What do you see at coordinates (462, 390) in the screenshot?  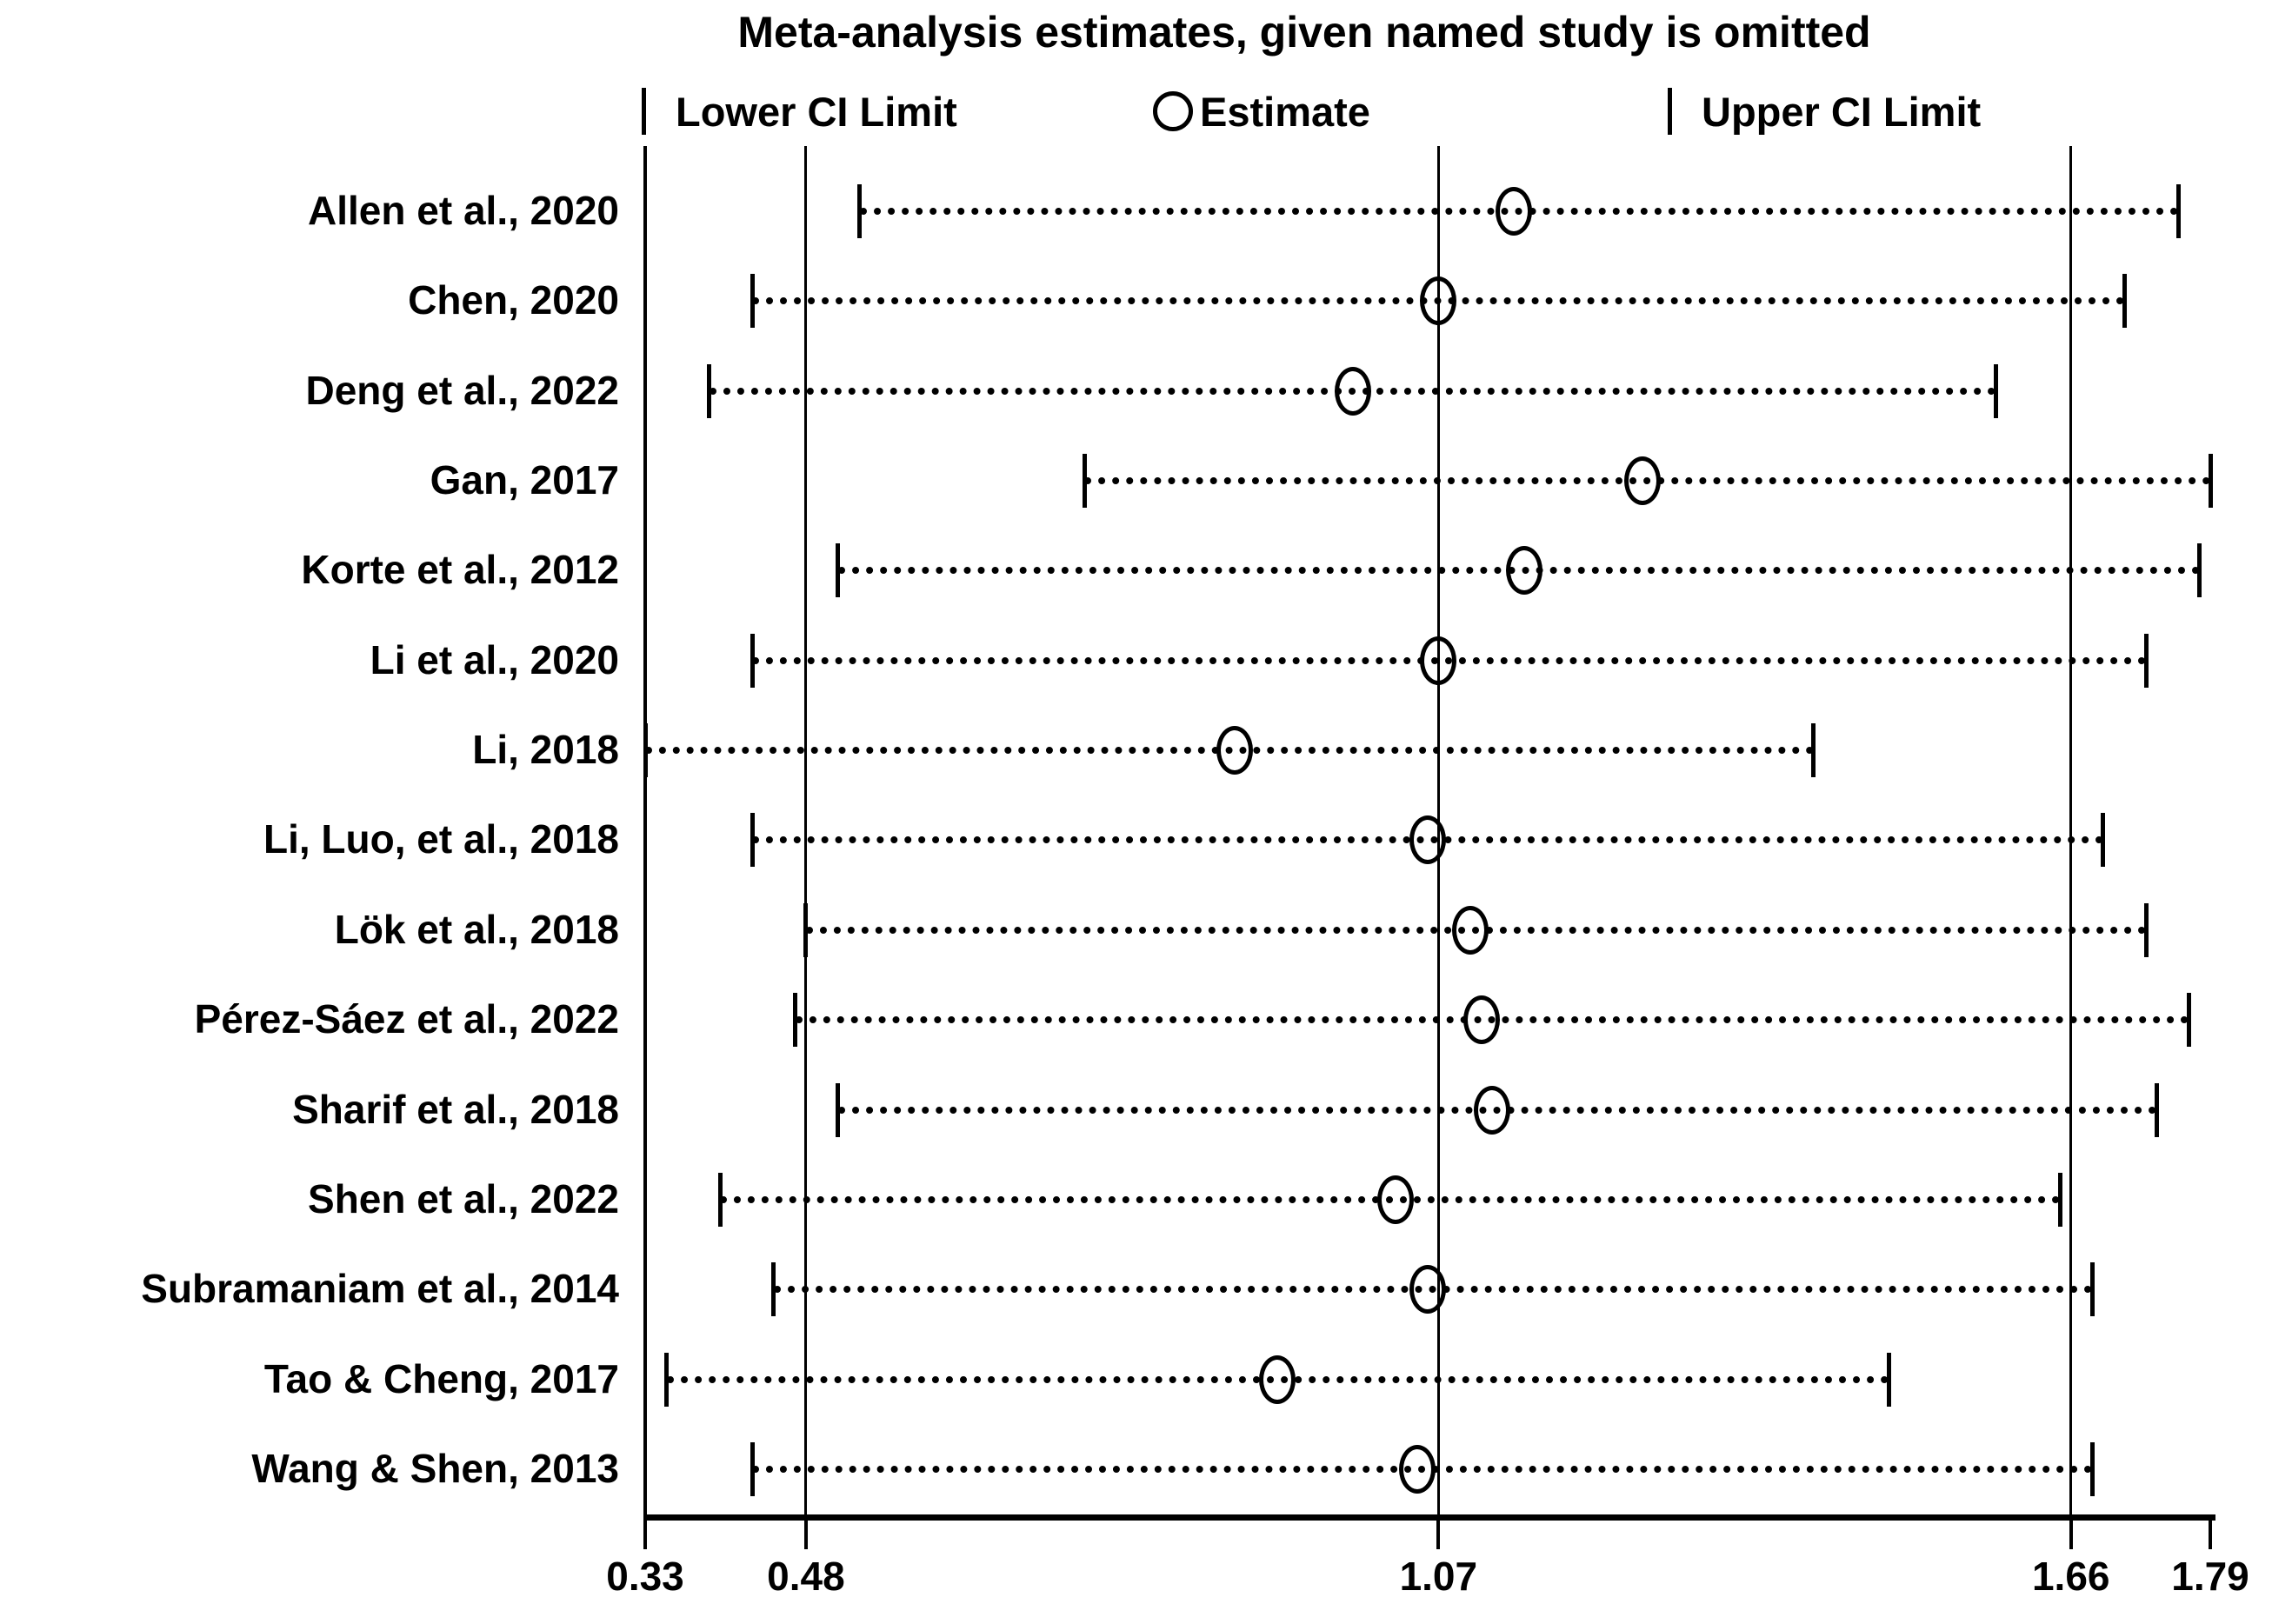 I see `study-label: Deng et al., 2022` at bounding box center [462, 390].